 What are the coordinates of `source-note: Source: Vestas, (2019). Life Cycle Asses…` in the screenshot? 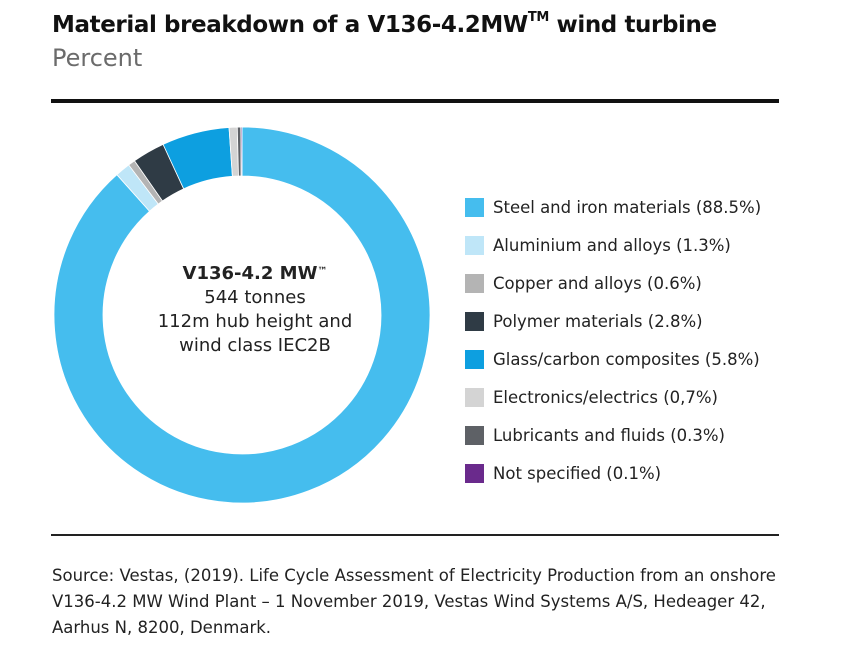 It's located at (414, 601).